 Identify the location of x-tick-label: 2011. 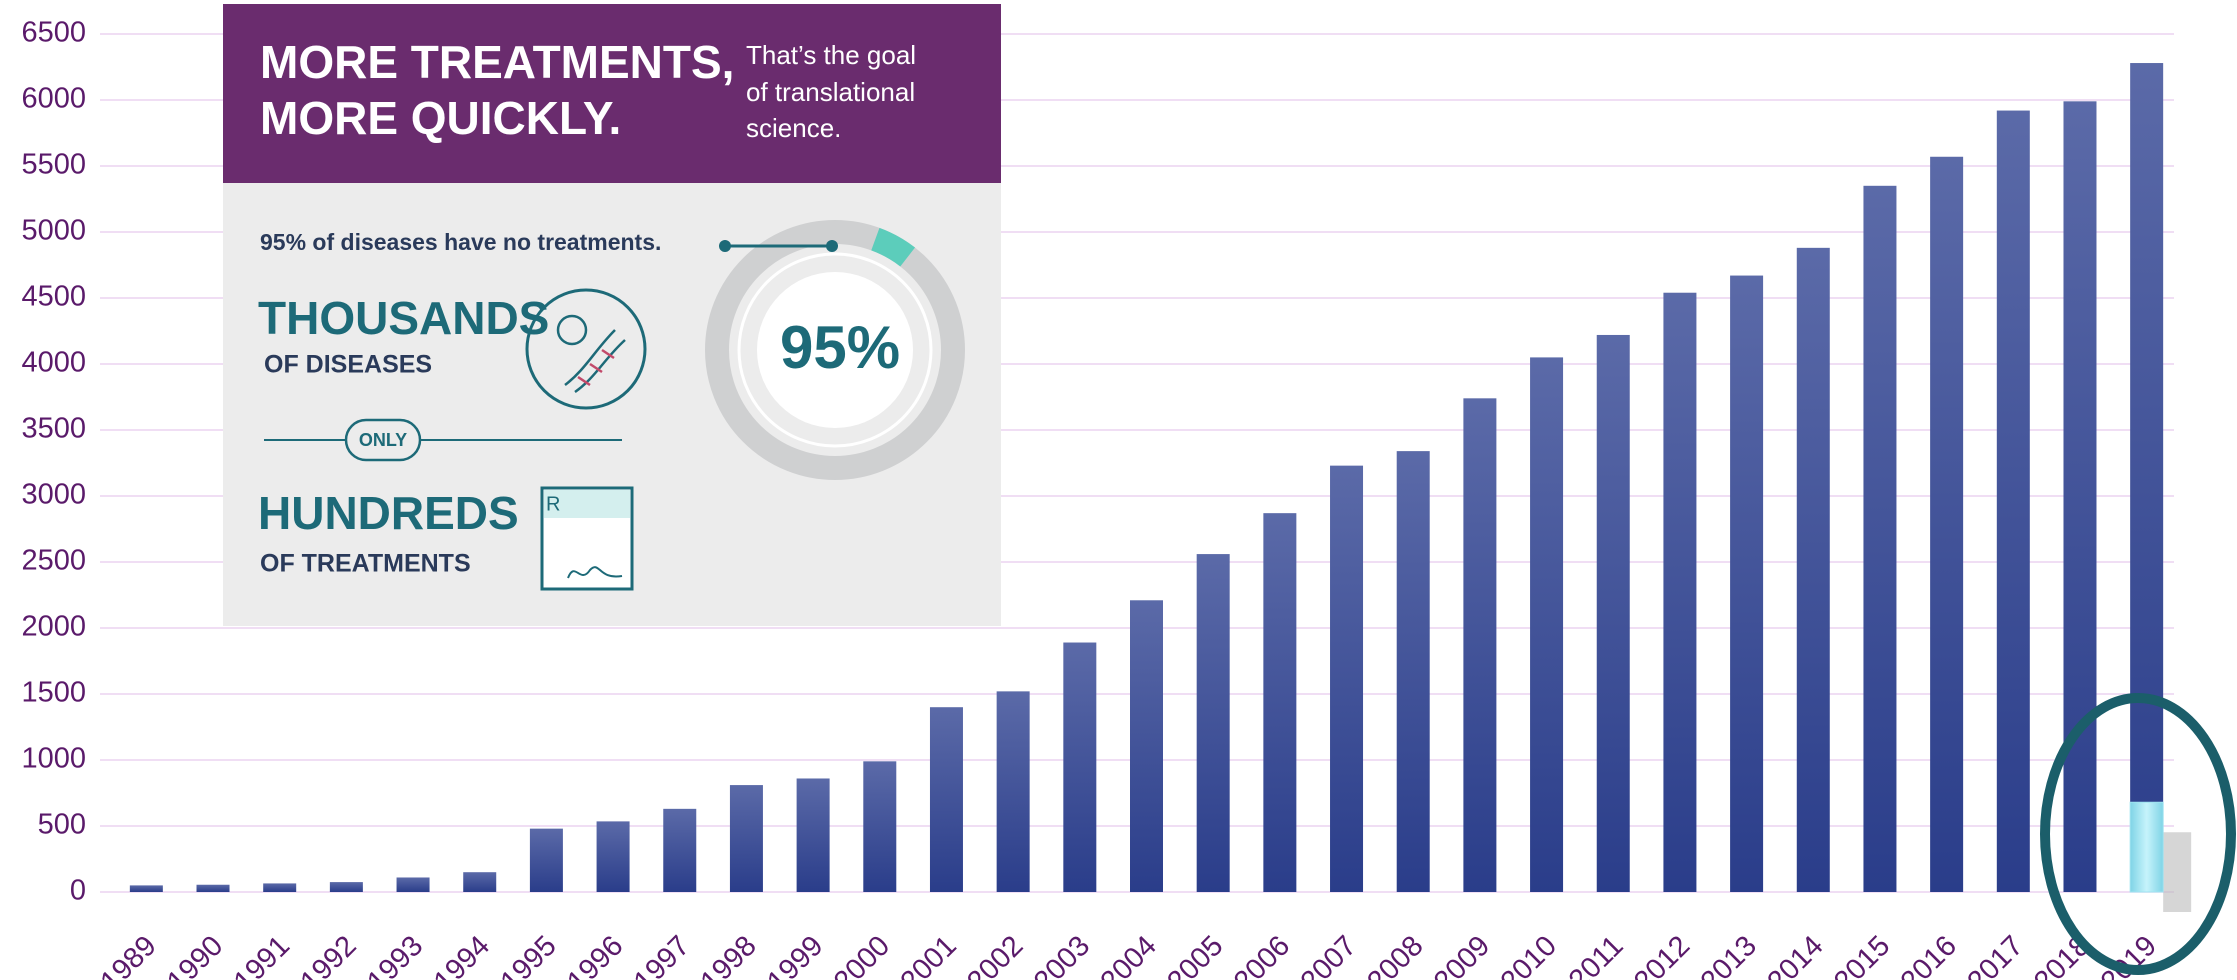
(1596, 955).